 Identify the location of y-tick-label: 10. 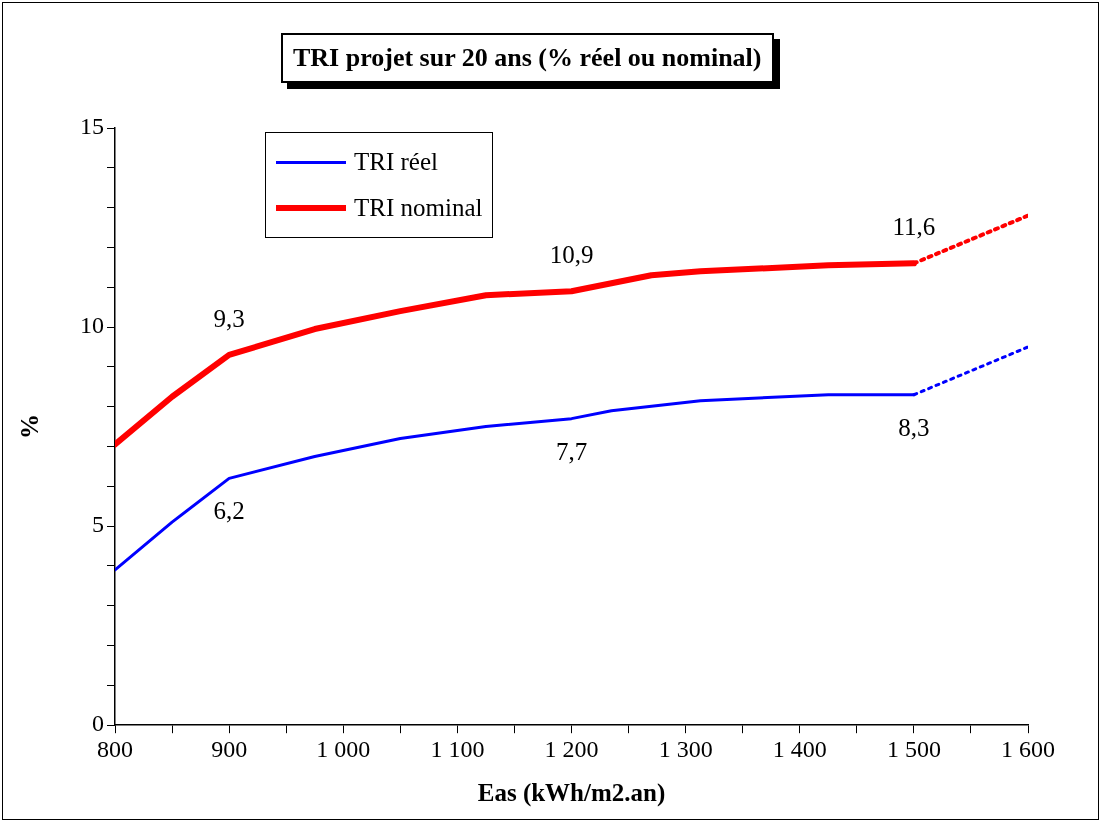
(92, 325).